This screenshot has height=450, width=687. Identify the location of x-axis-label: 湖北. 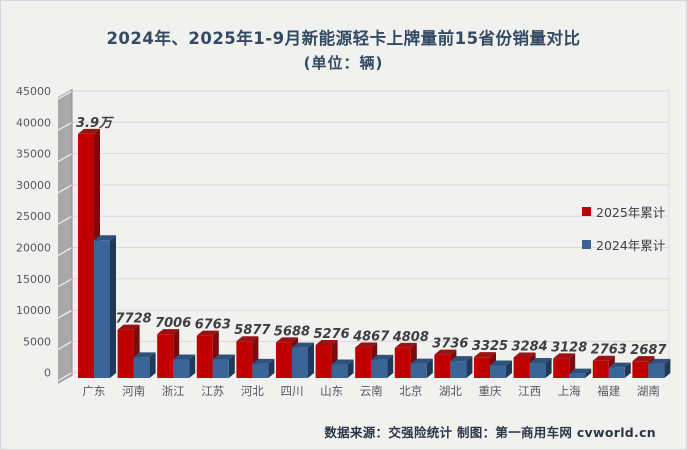
(450, 391).